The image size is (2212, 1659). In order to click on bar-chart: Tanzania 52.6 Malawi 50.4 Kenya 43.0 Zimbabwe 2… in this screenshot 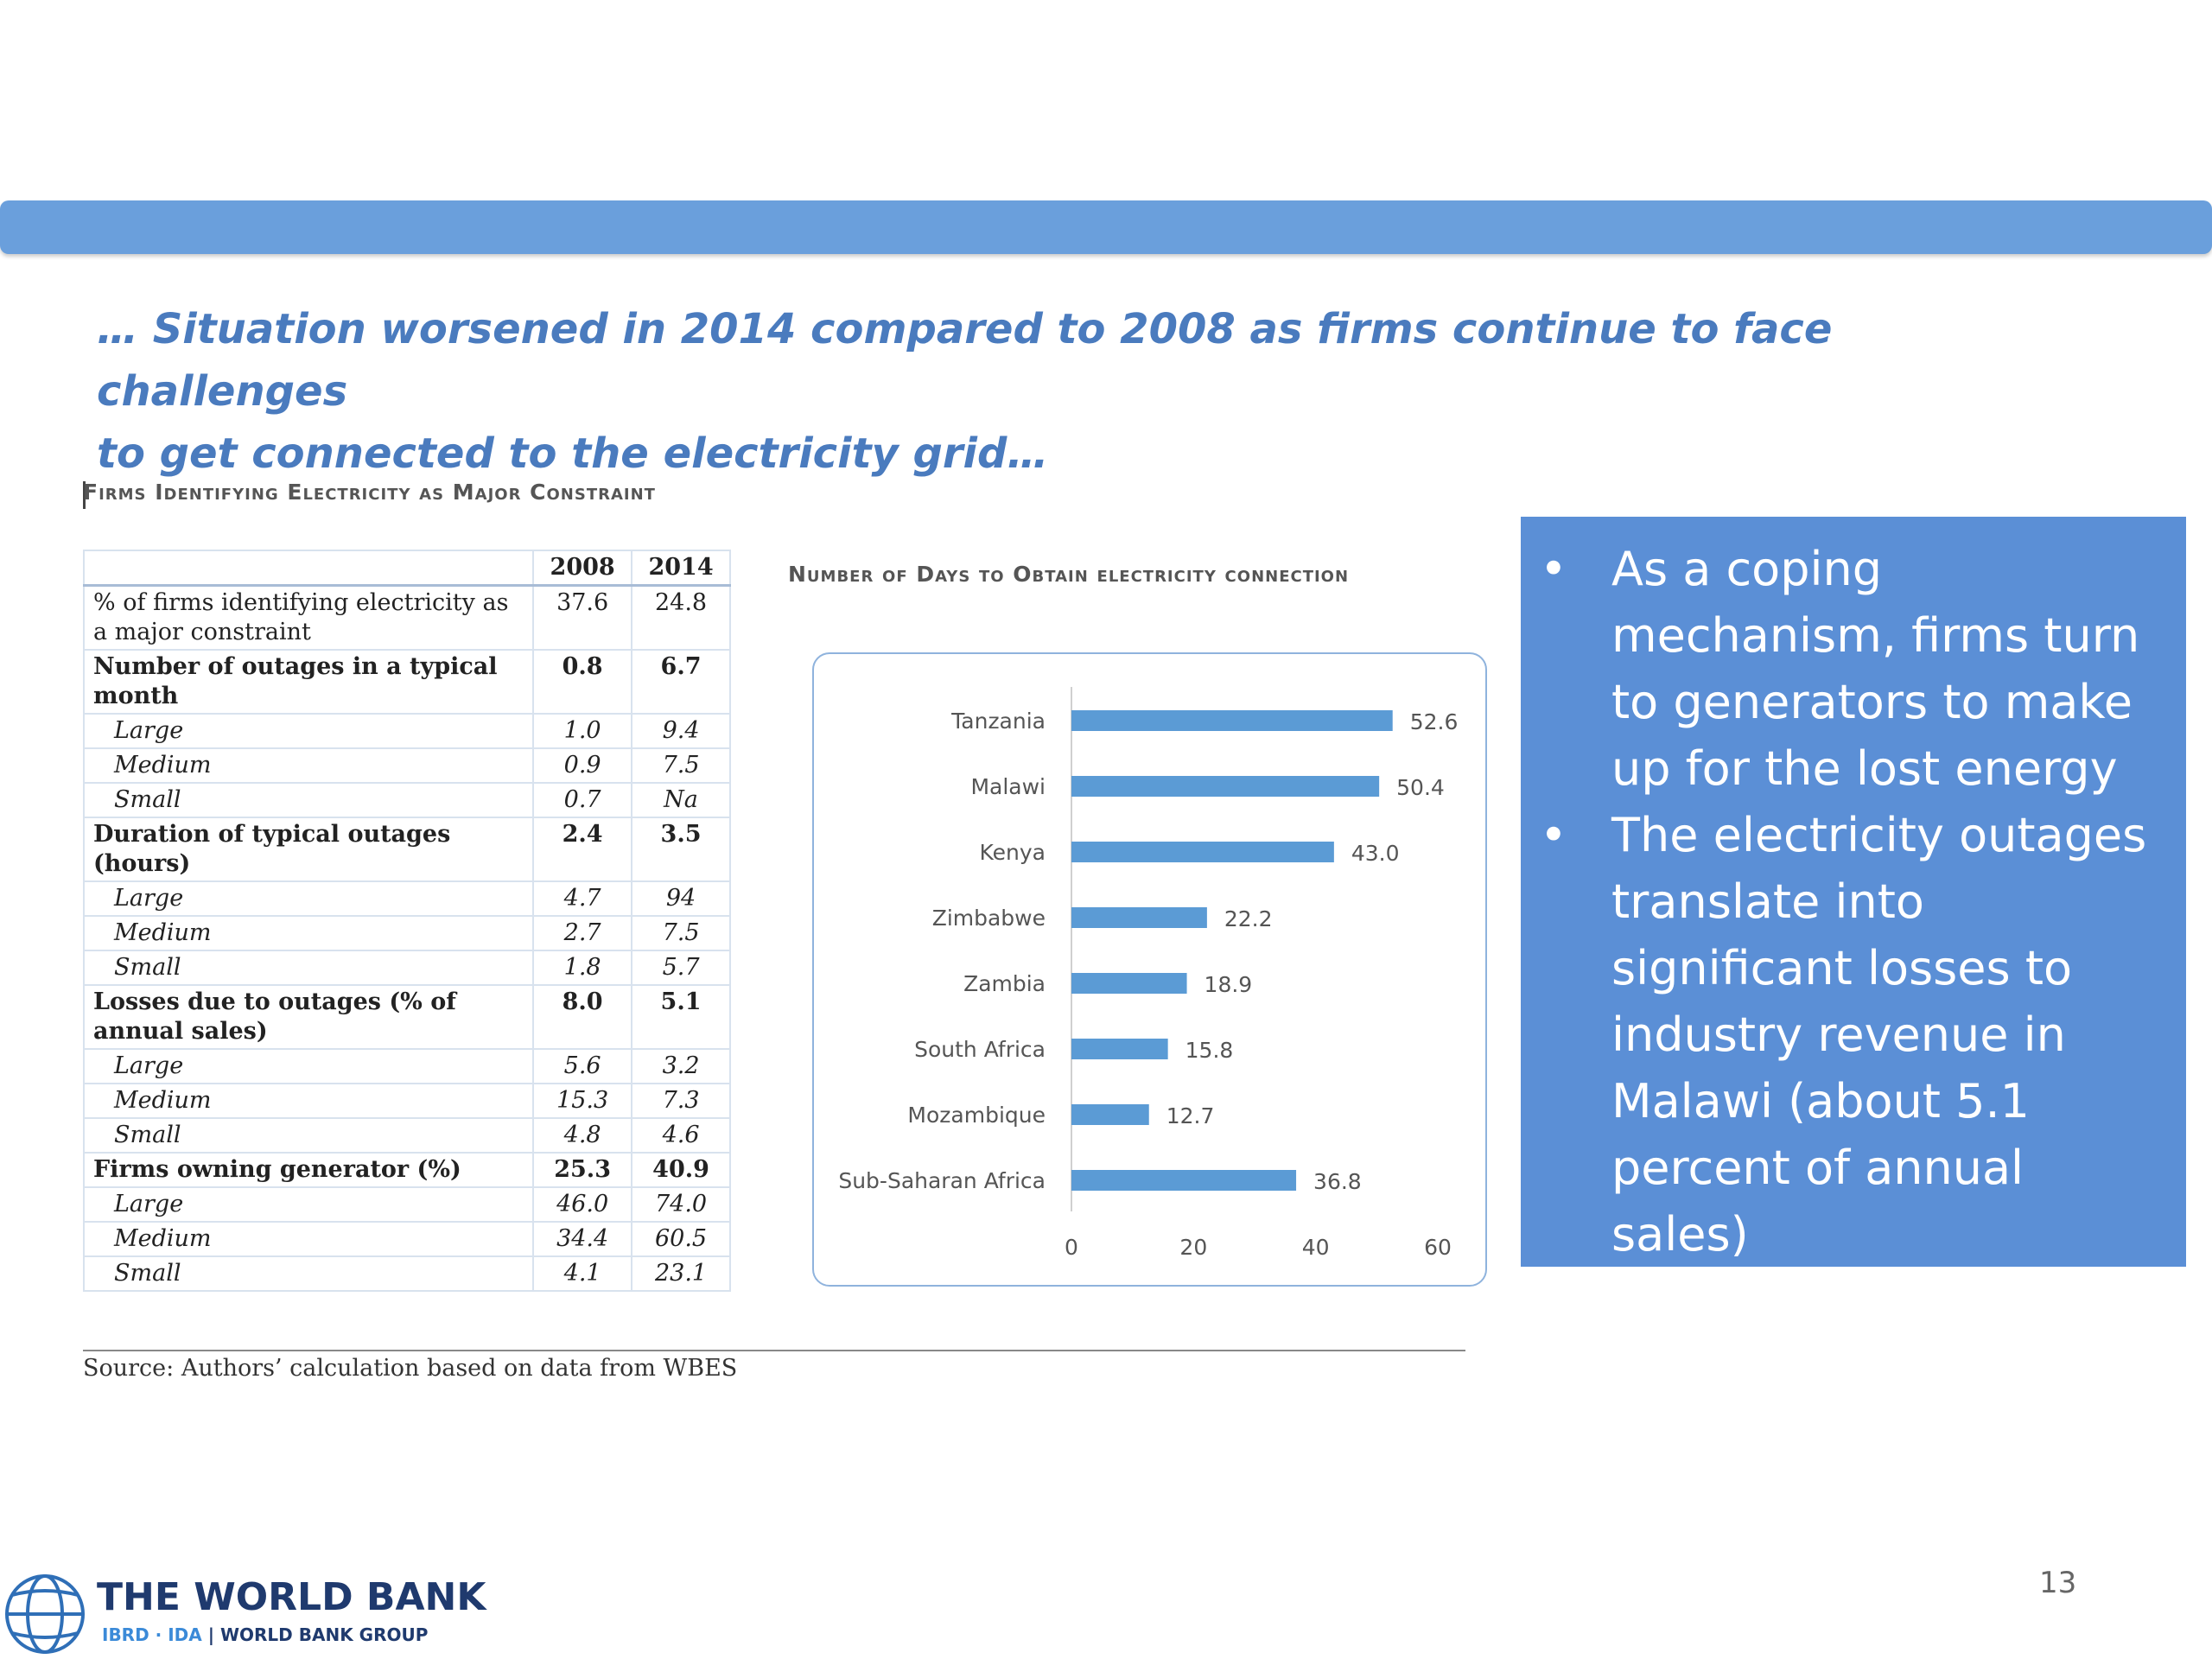, I will do `click(1148, 973)`.